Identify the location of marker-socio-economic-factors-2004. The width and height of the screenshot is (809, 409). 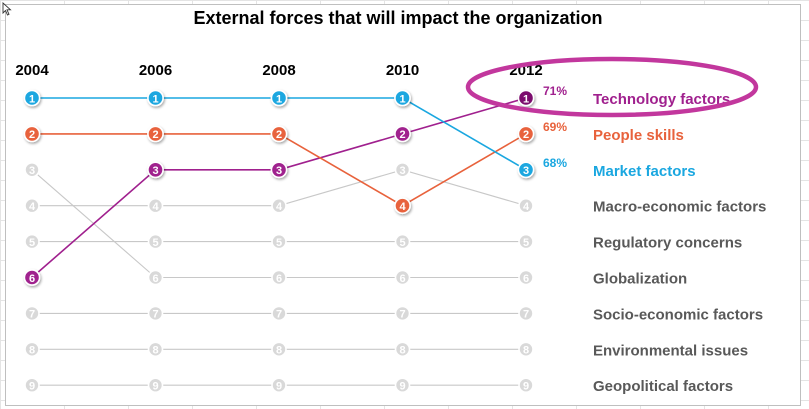
(32, 313).